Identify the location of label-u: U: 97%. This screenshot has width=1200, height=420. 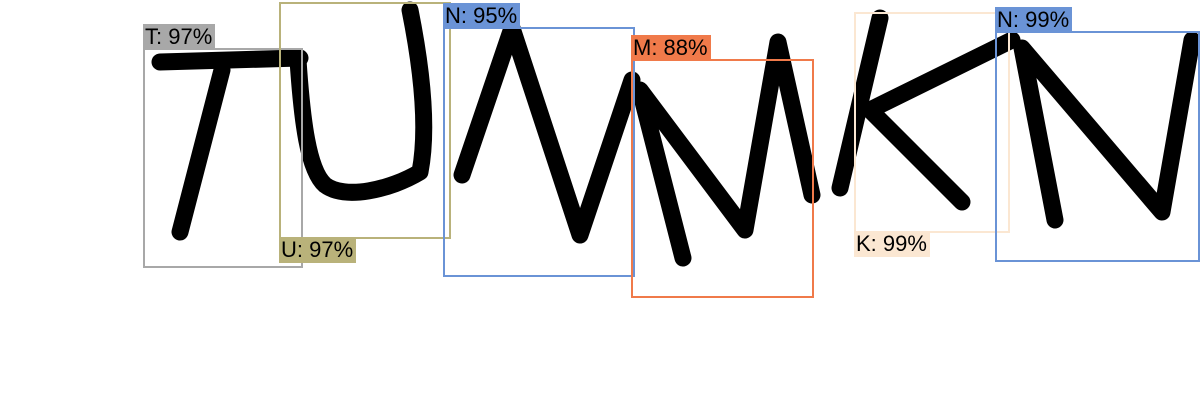
(318, 250).